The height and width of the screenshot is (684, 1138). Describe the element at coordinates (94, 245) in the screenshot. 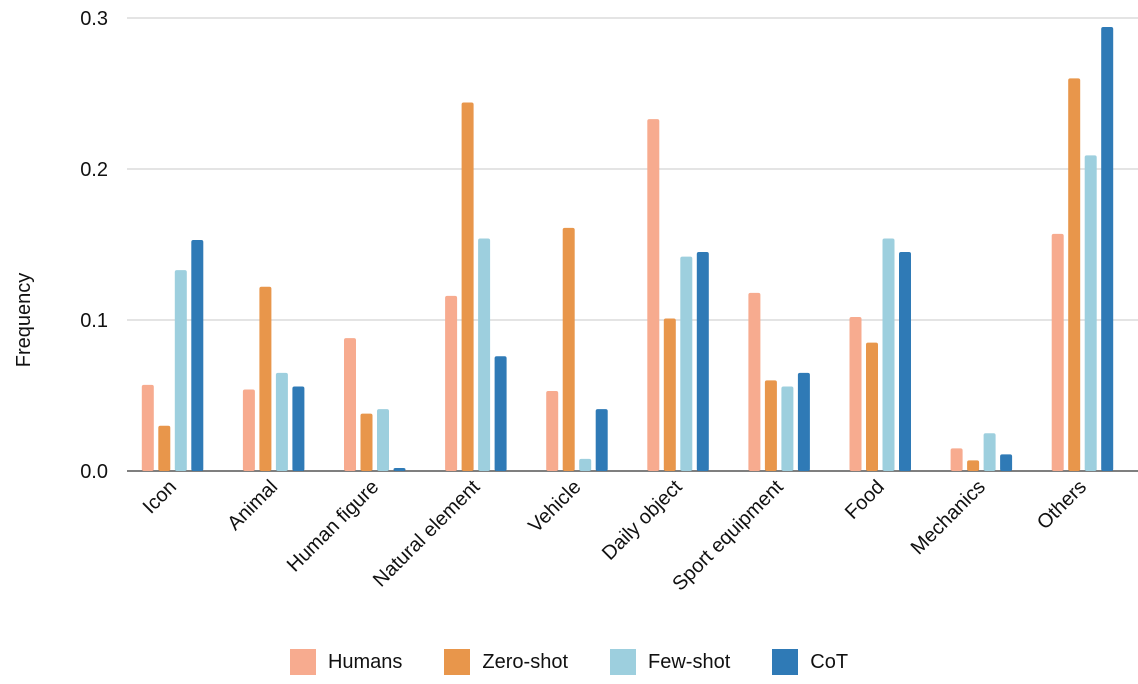

I see `y-tick-labels: 0.0 0.1 0.2 0.3` at that location.